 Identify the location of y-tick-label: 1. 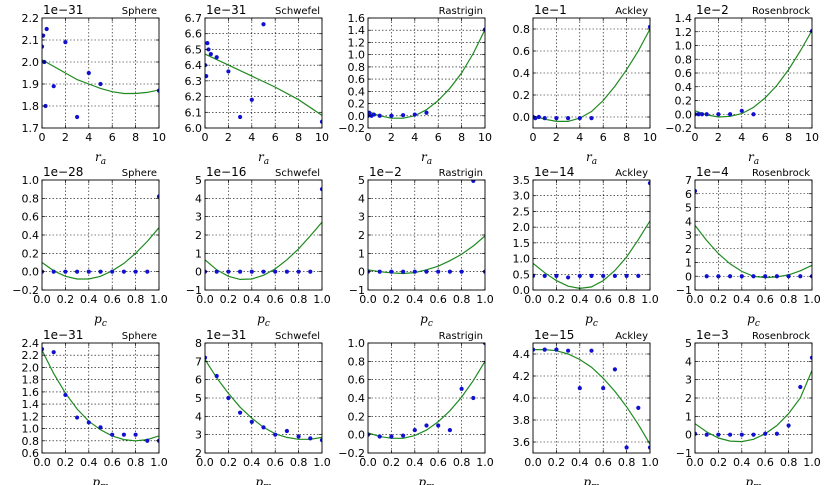
(198, 253).